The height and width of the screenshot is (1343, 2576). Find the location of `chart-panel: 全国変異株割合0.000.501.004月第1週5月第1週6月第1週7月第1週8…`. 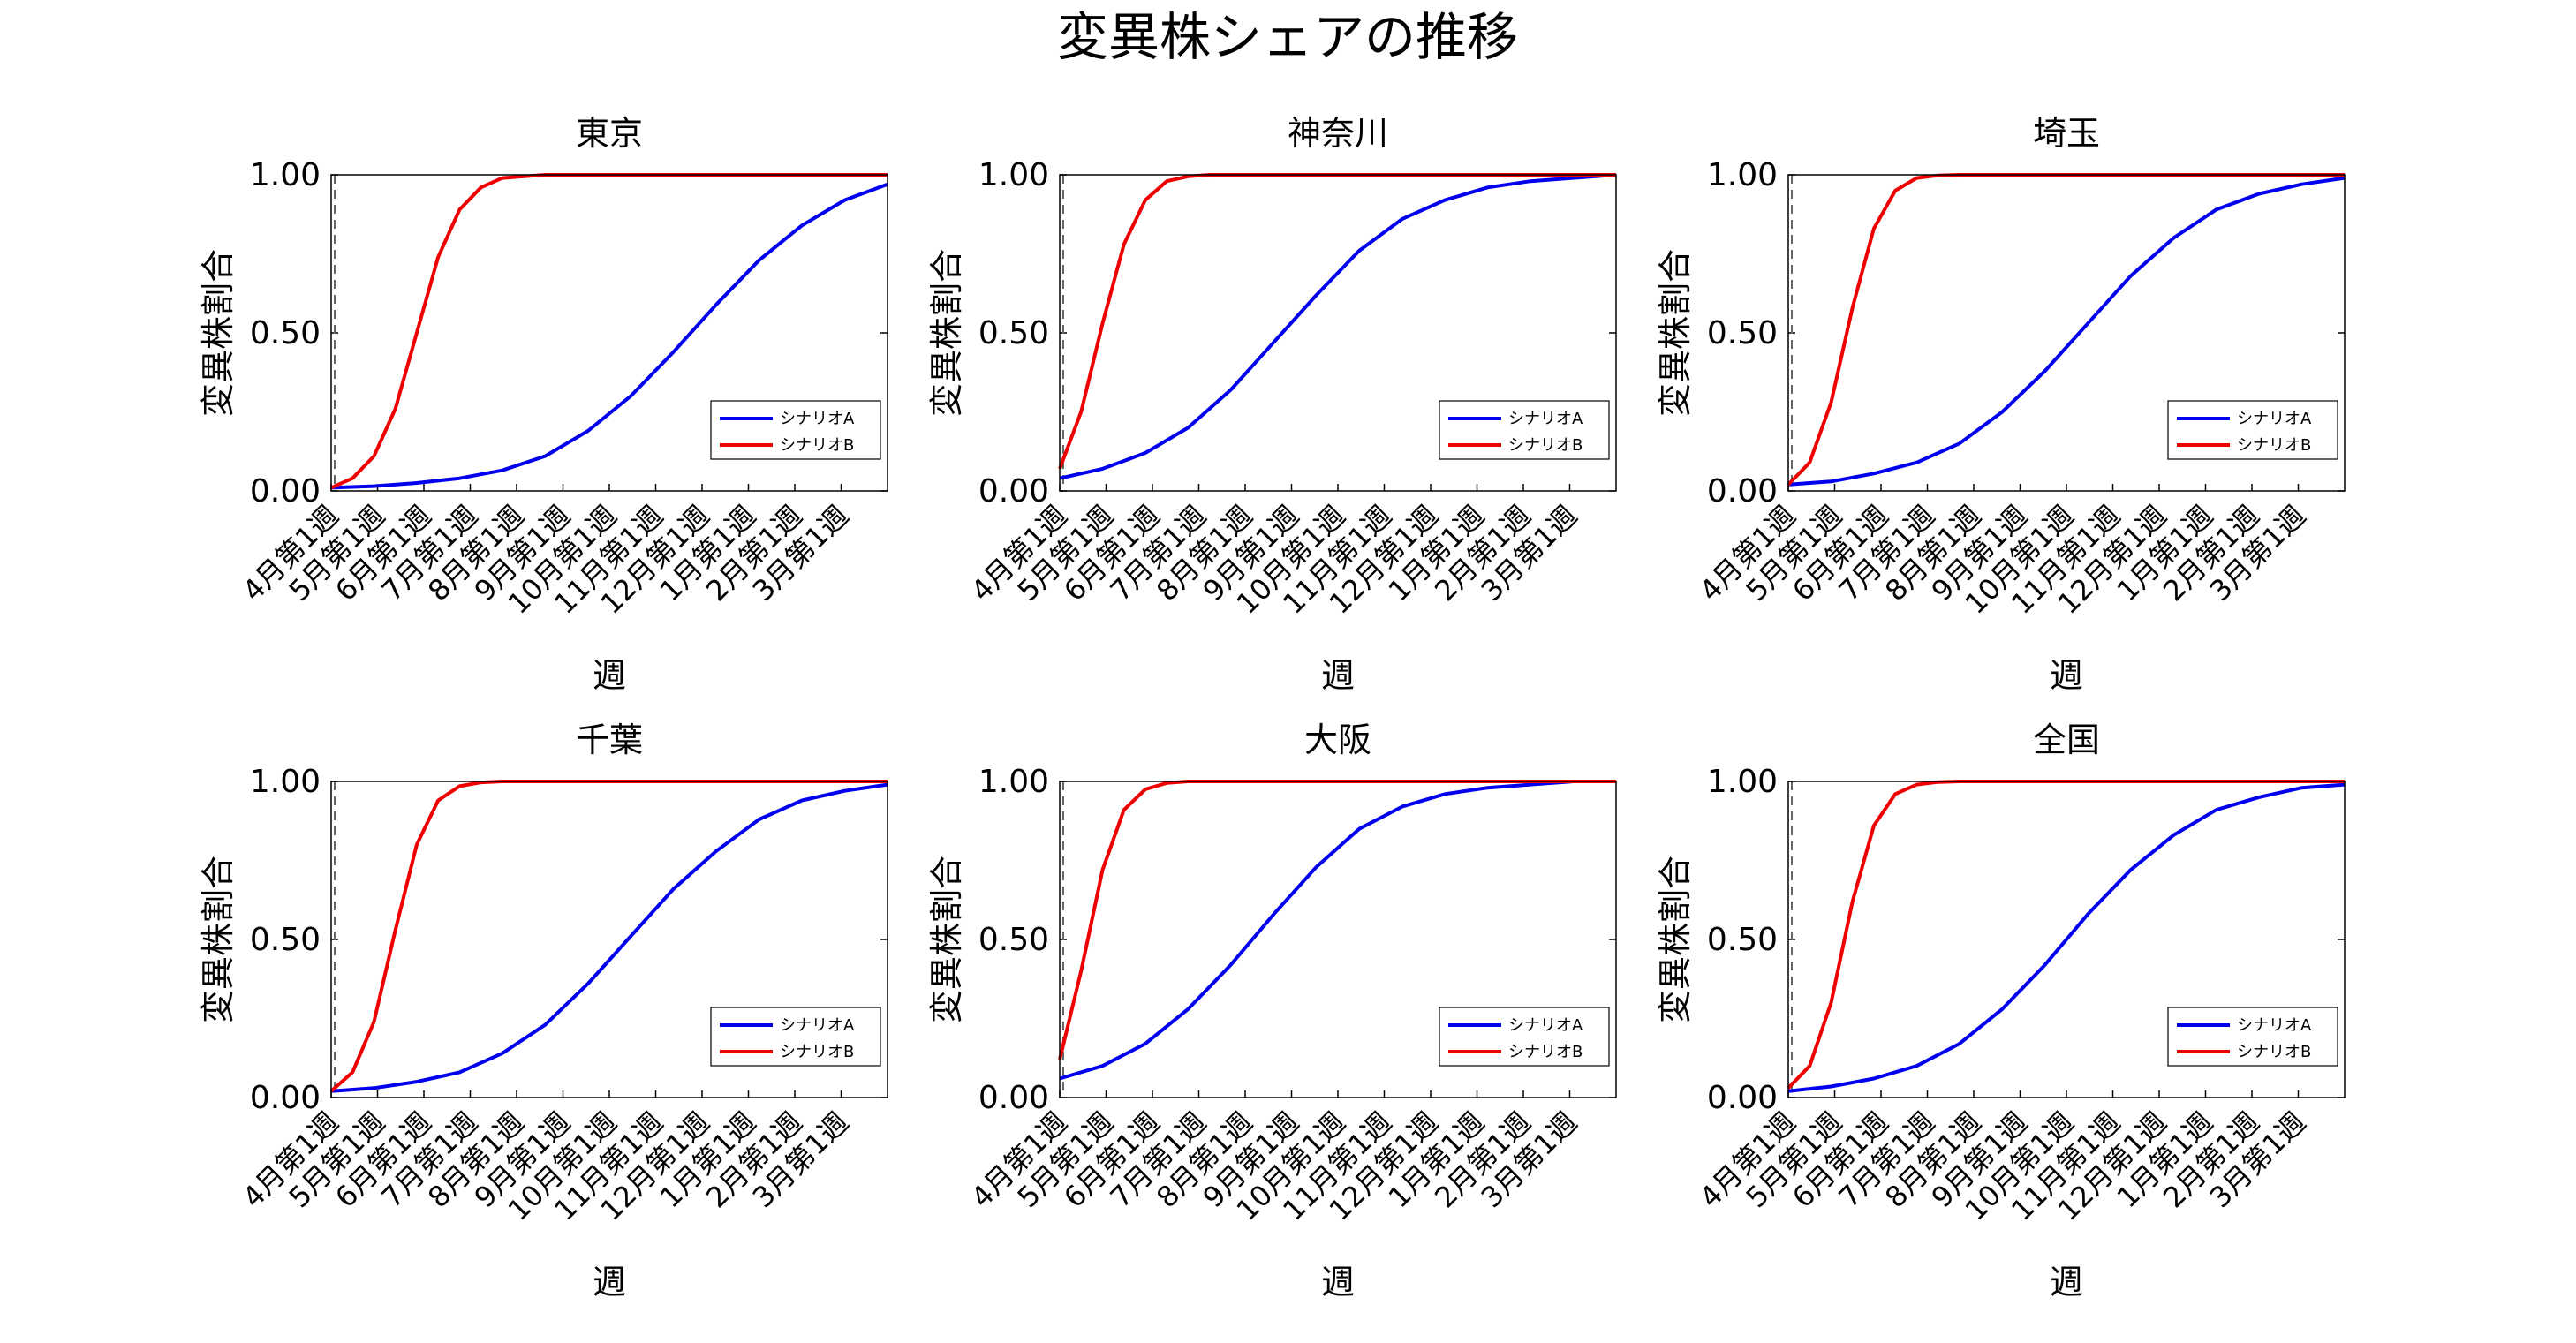

chart-panel: 全国変異株割合0.000.501.004月第1週5月第1週6月第1週7月第1週8… is located at coordinates (2001, 1011).